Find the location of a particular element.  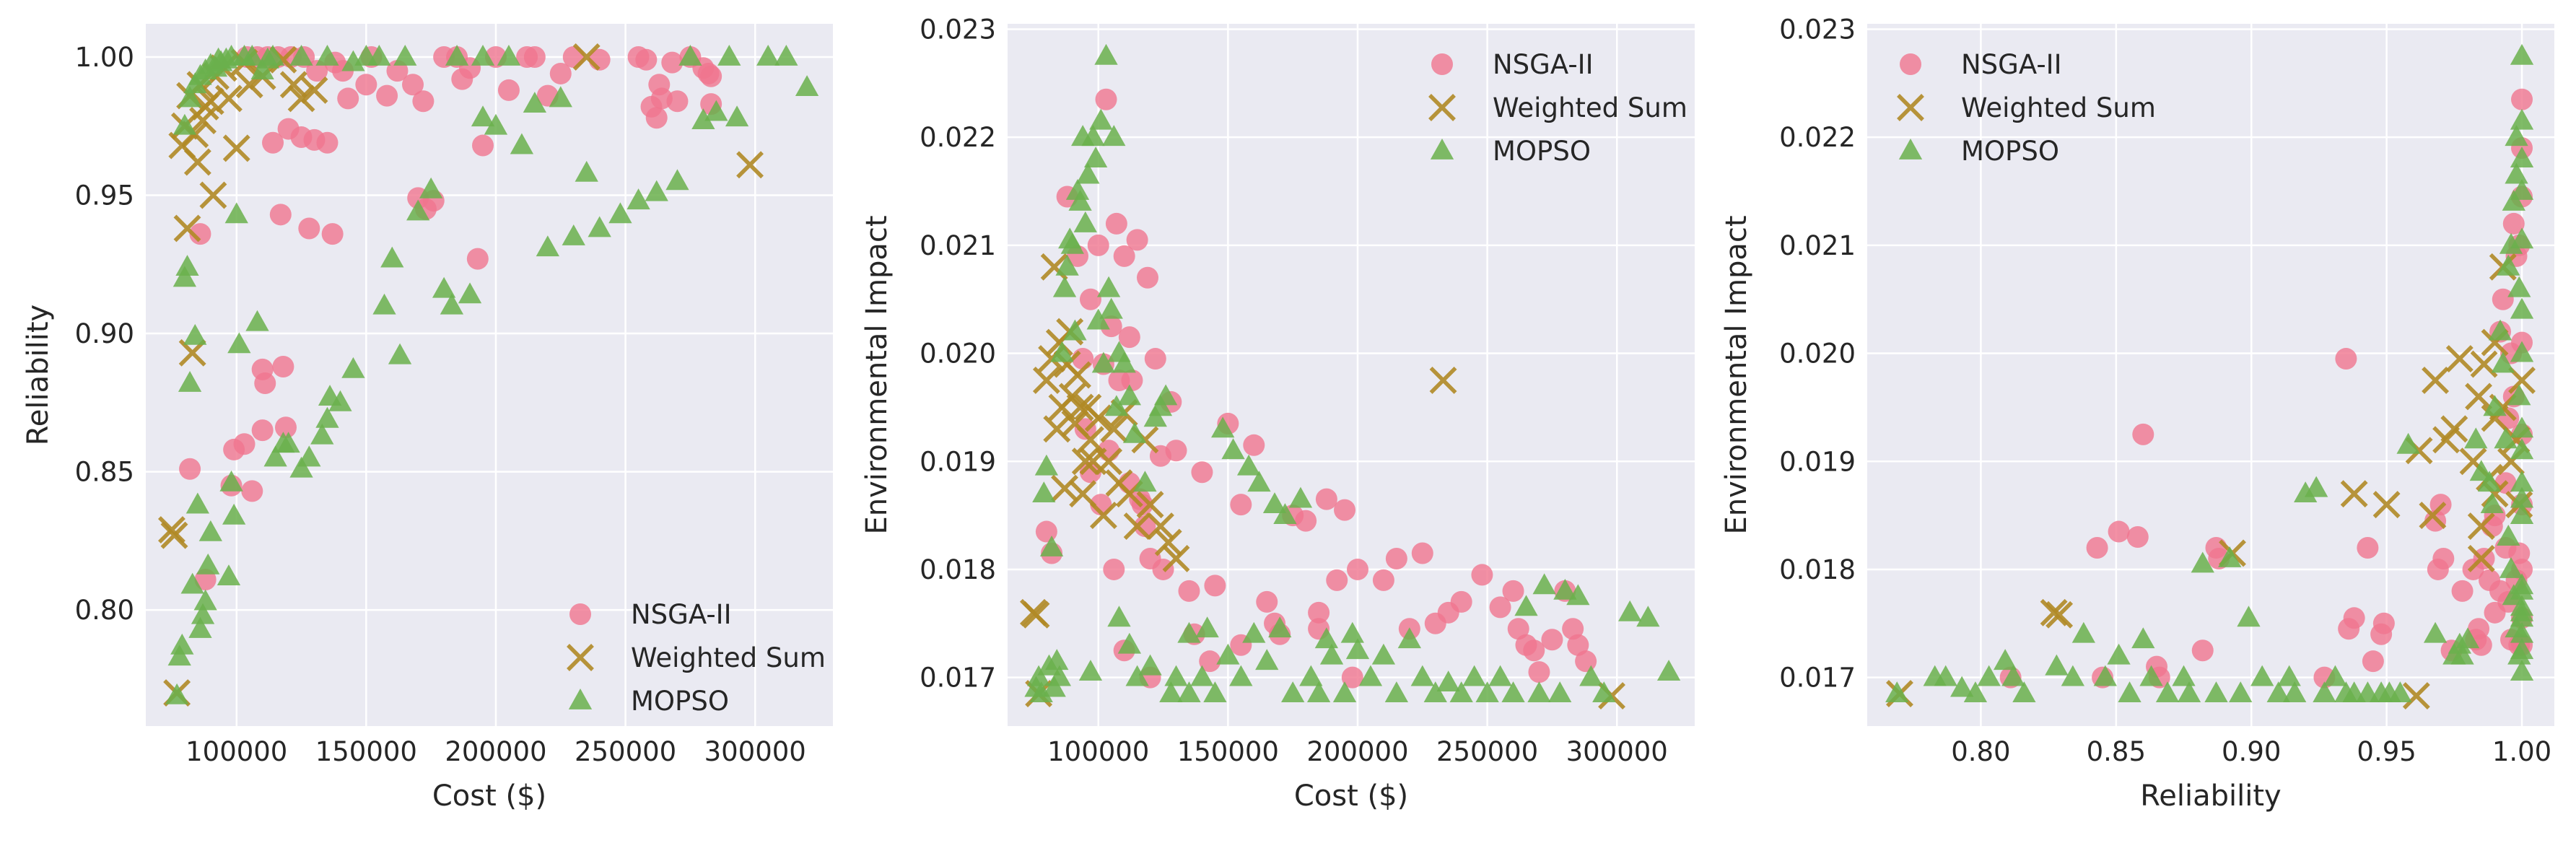

y-tick-label: 0.022 is located at coordinates (958, 137).